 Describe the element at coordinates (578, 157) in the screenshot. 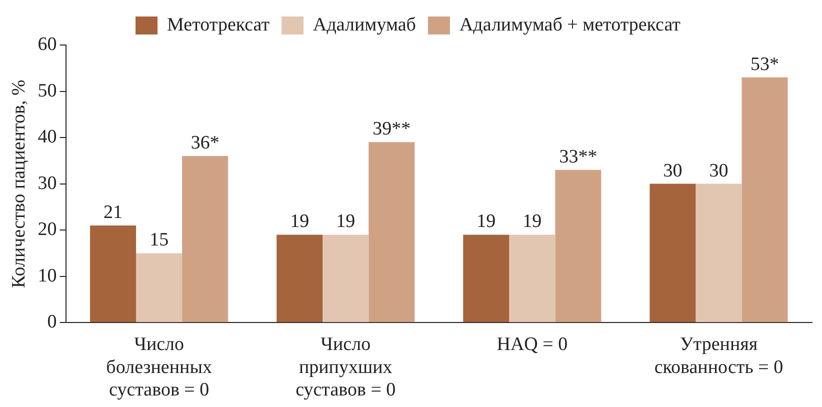

I see `data-label: 33**` at that location.